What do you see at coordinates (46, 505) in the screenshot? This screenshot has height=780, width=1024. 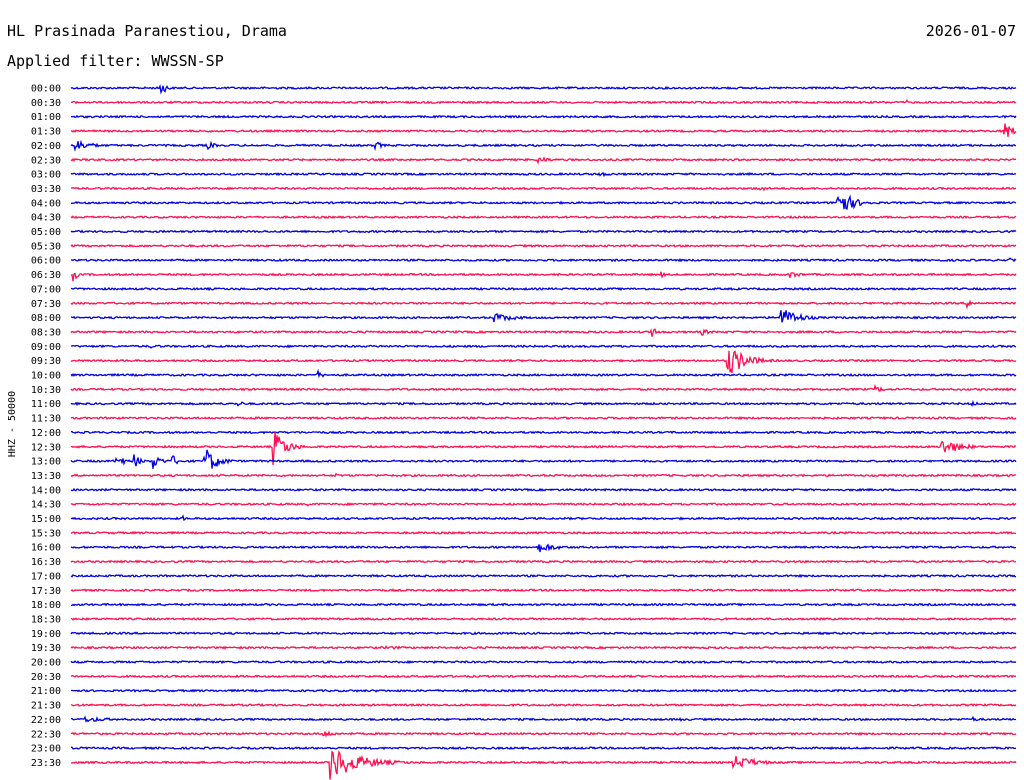 I see `time-tick-label: 14:30` at bounding box center [46, 505].